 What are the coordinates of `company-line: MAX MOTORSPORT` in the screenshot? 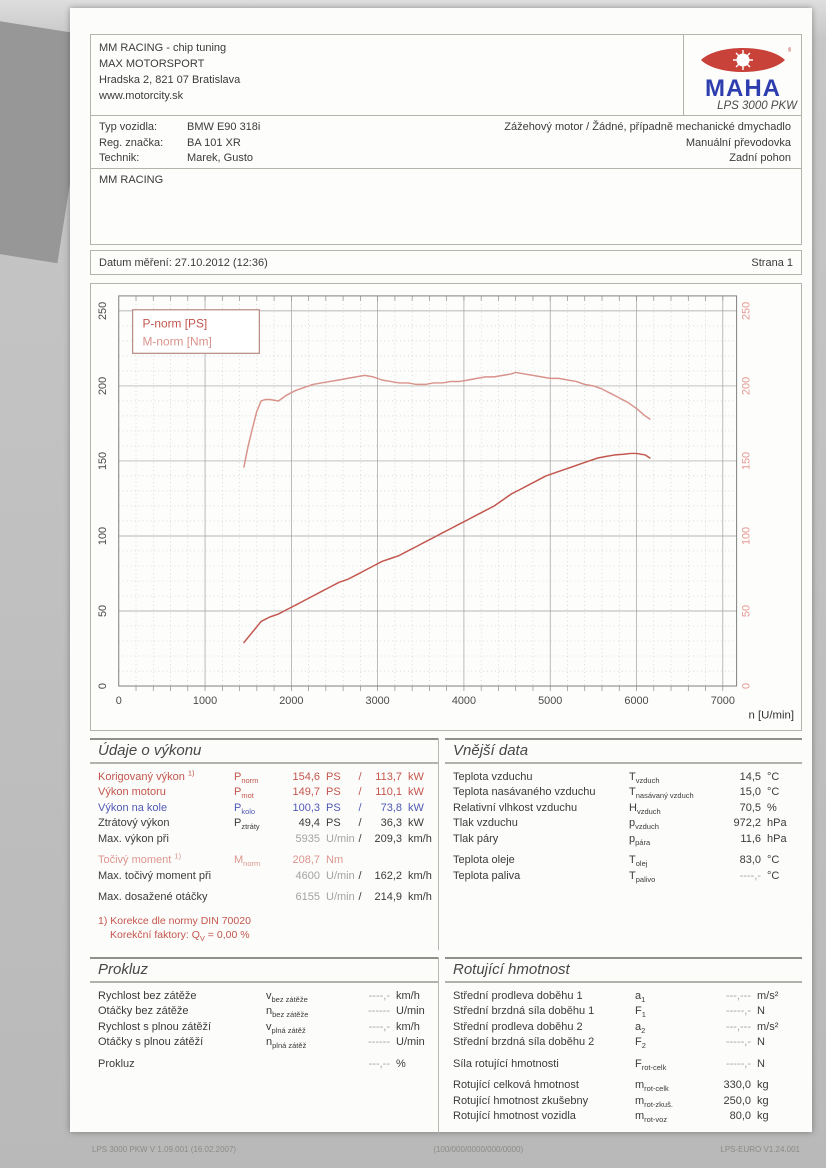 It's located at (152, 63).